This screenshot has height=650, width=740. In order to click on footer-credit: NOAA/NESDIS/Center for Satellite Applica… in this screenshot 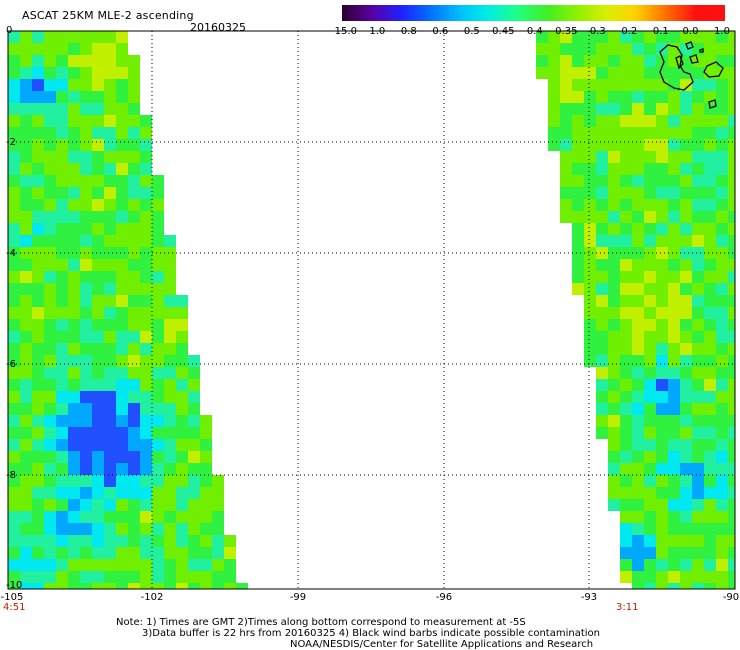, I will do `click(442, 644)`.